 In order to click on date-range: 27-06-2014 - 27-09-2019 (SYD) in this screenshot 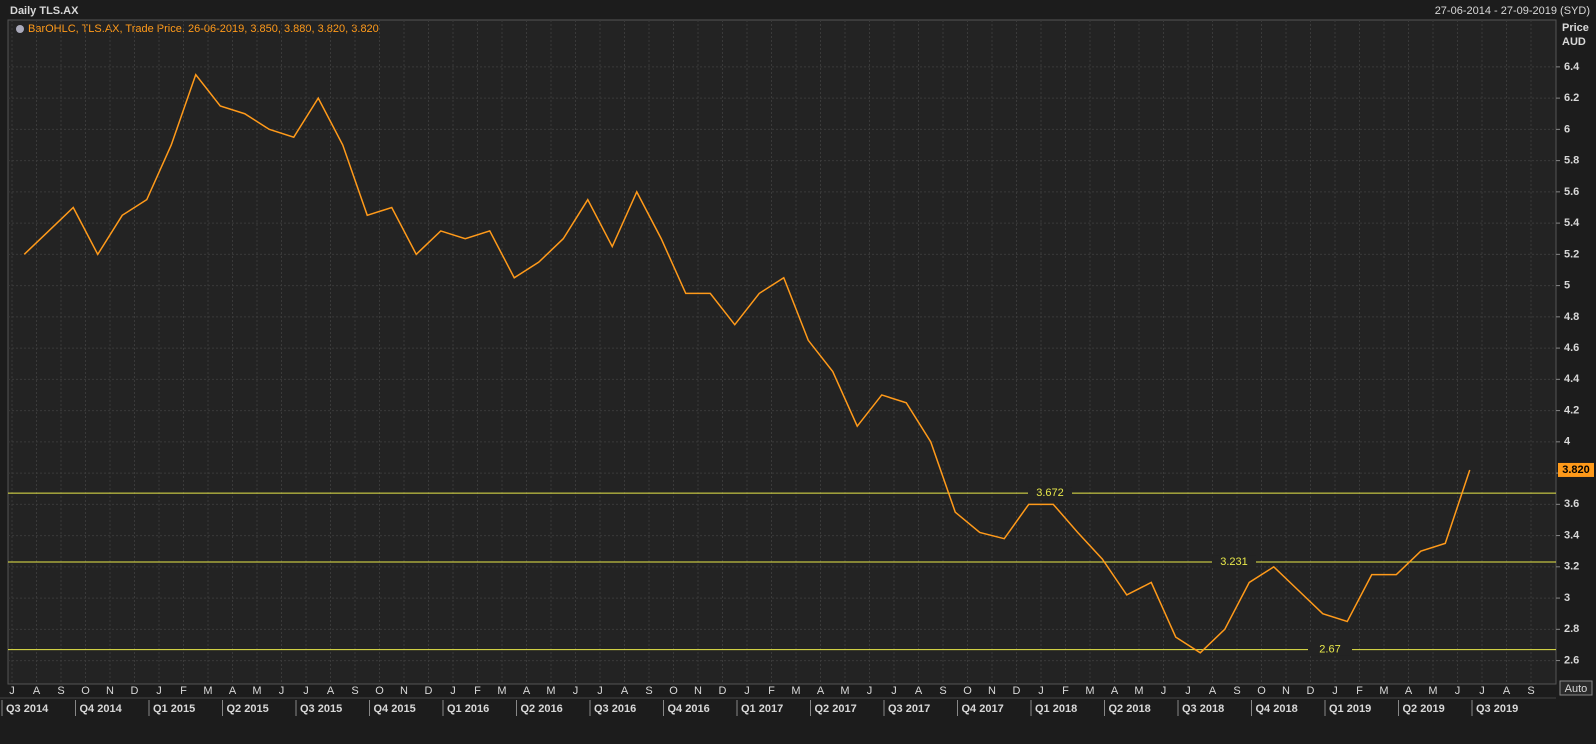, I will do `click(1512, 11)`.